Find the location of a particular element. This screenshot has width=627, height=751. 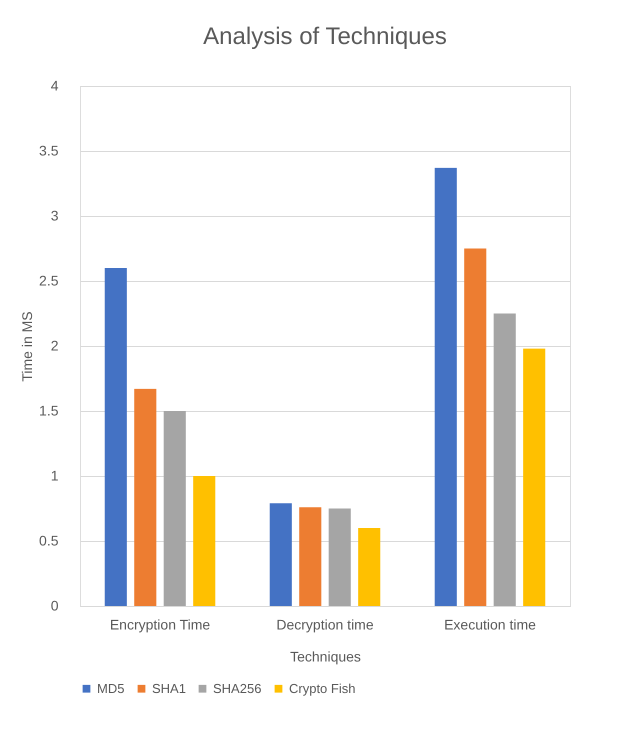

y-tick-label: 3.5 is located at coordinates (49, 150).